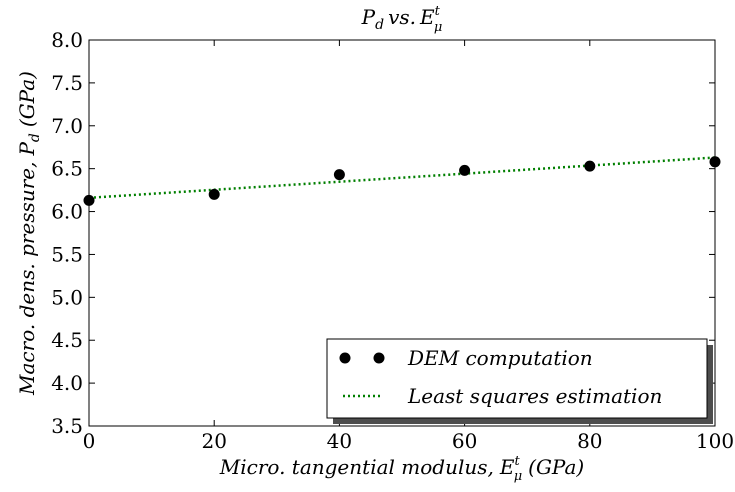 The height and width of the screenshot is (492, 735). I want to click on y-axis-label: Macro. dens. pressure,Pd(GPa), so click(29, 233).